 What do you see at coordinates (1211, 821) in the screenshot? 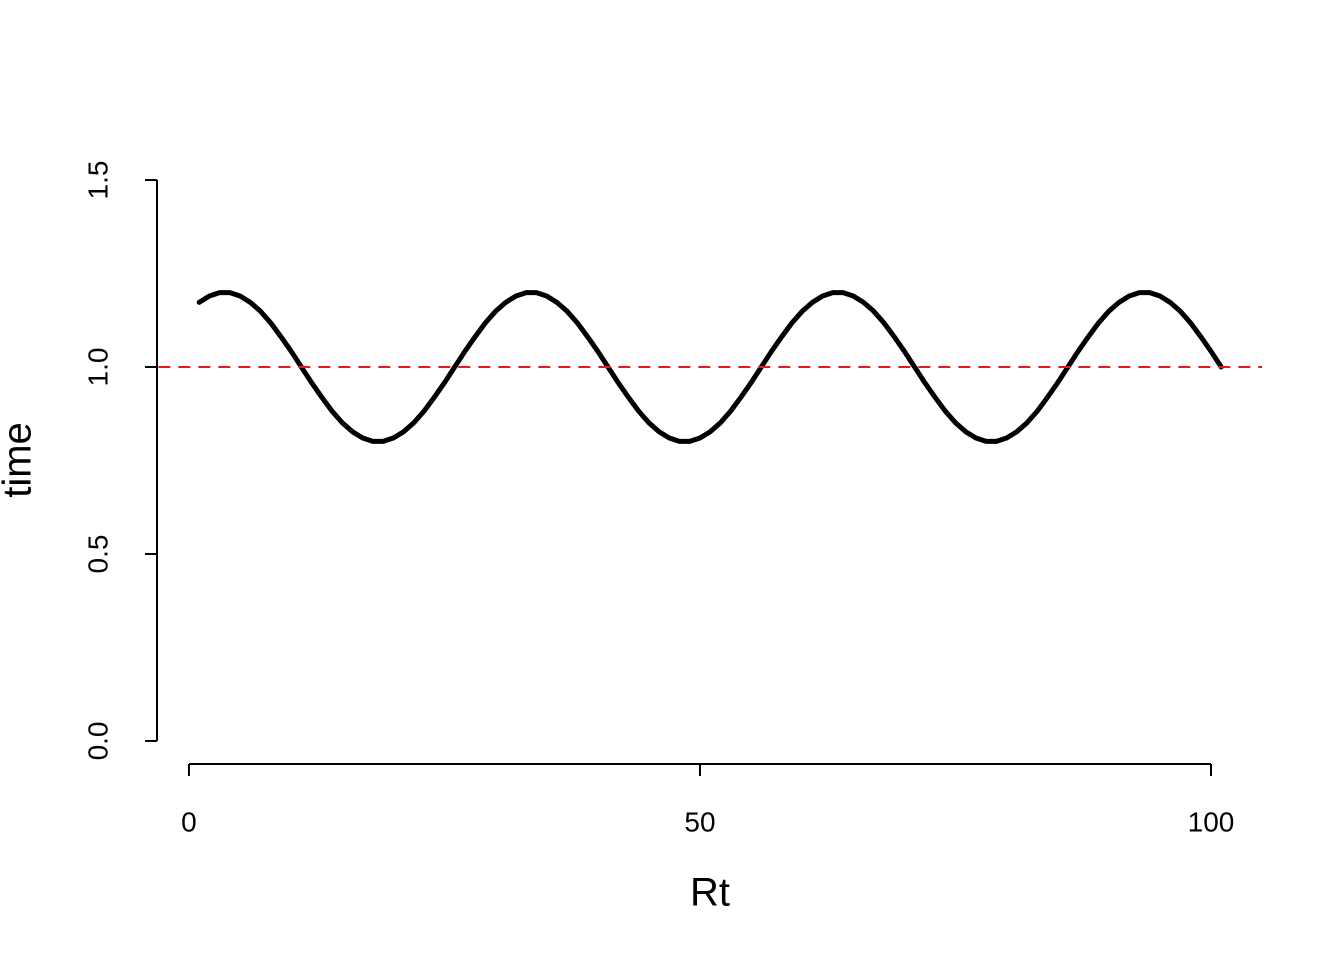
I see `x-tick-label: 100` at bounding box center [1211, 821].